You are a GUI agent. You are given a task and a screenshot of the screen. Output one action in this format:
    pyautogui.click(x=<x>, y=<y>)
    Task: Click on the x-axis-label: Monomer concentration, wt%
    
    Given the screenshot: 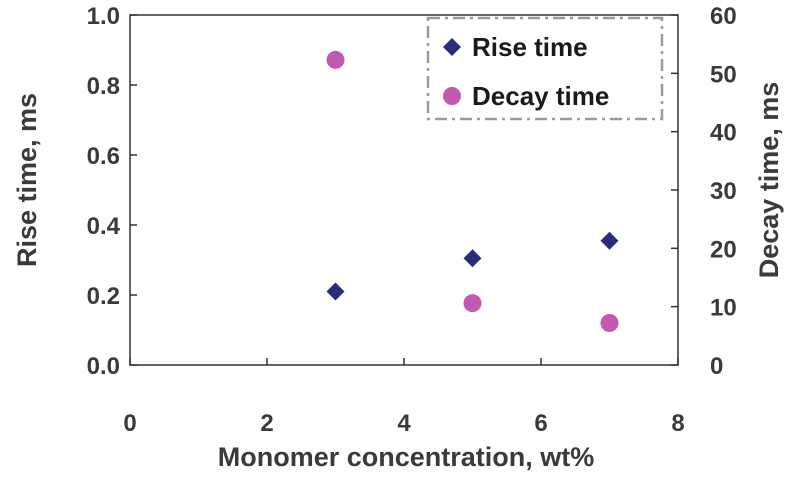 What is the action you would take?
    pyautogui.click(x=406, y=457)
    